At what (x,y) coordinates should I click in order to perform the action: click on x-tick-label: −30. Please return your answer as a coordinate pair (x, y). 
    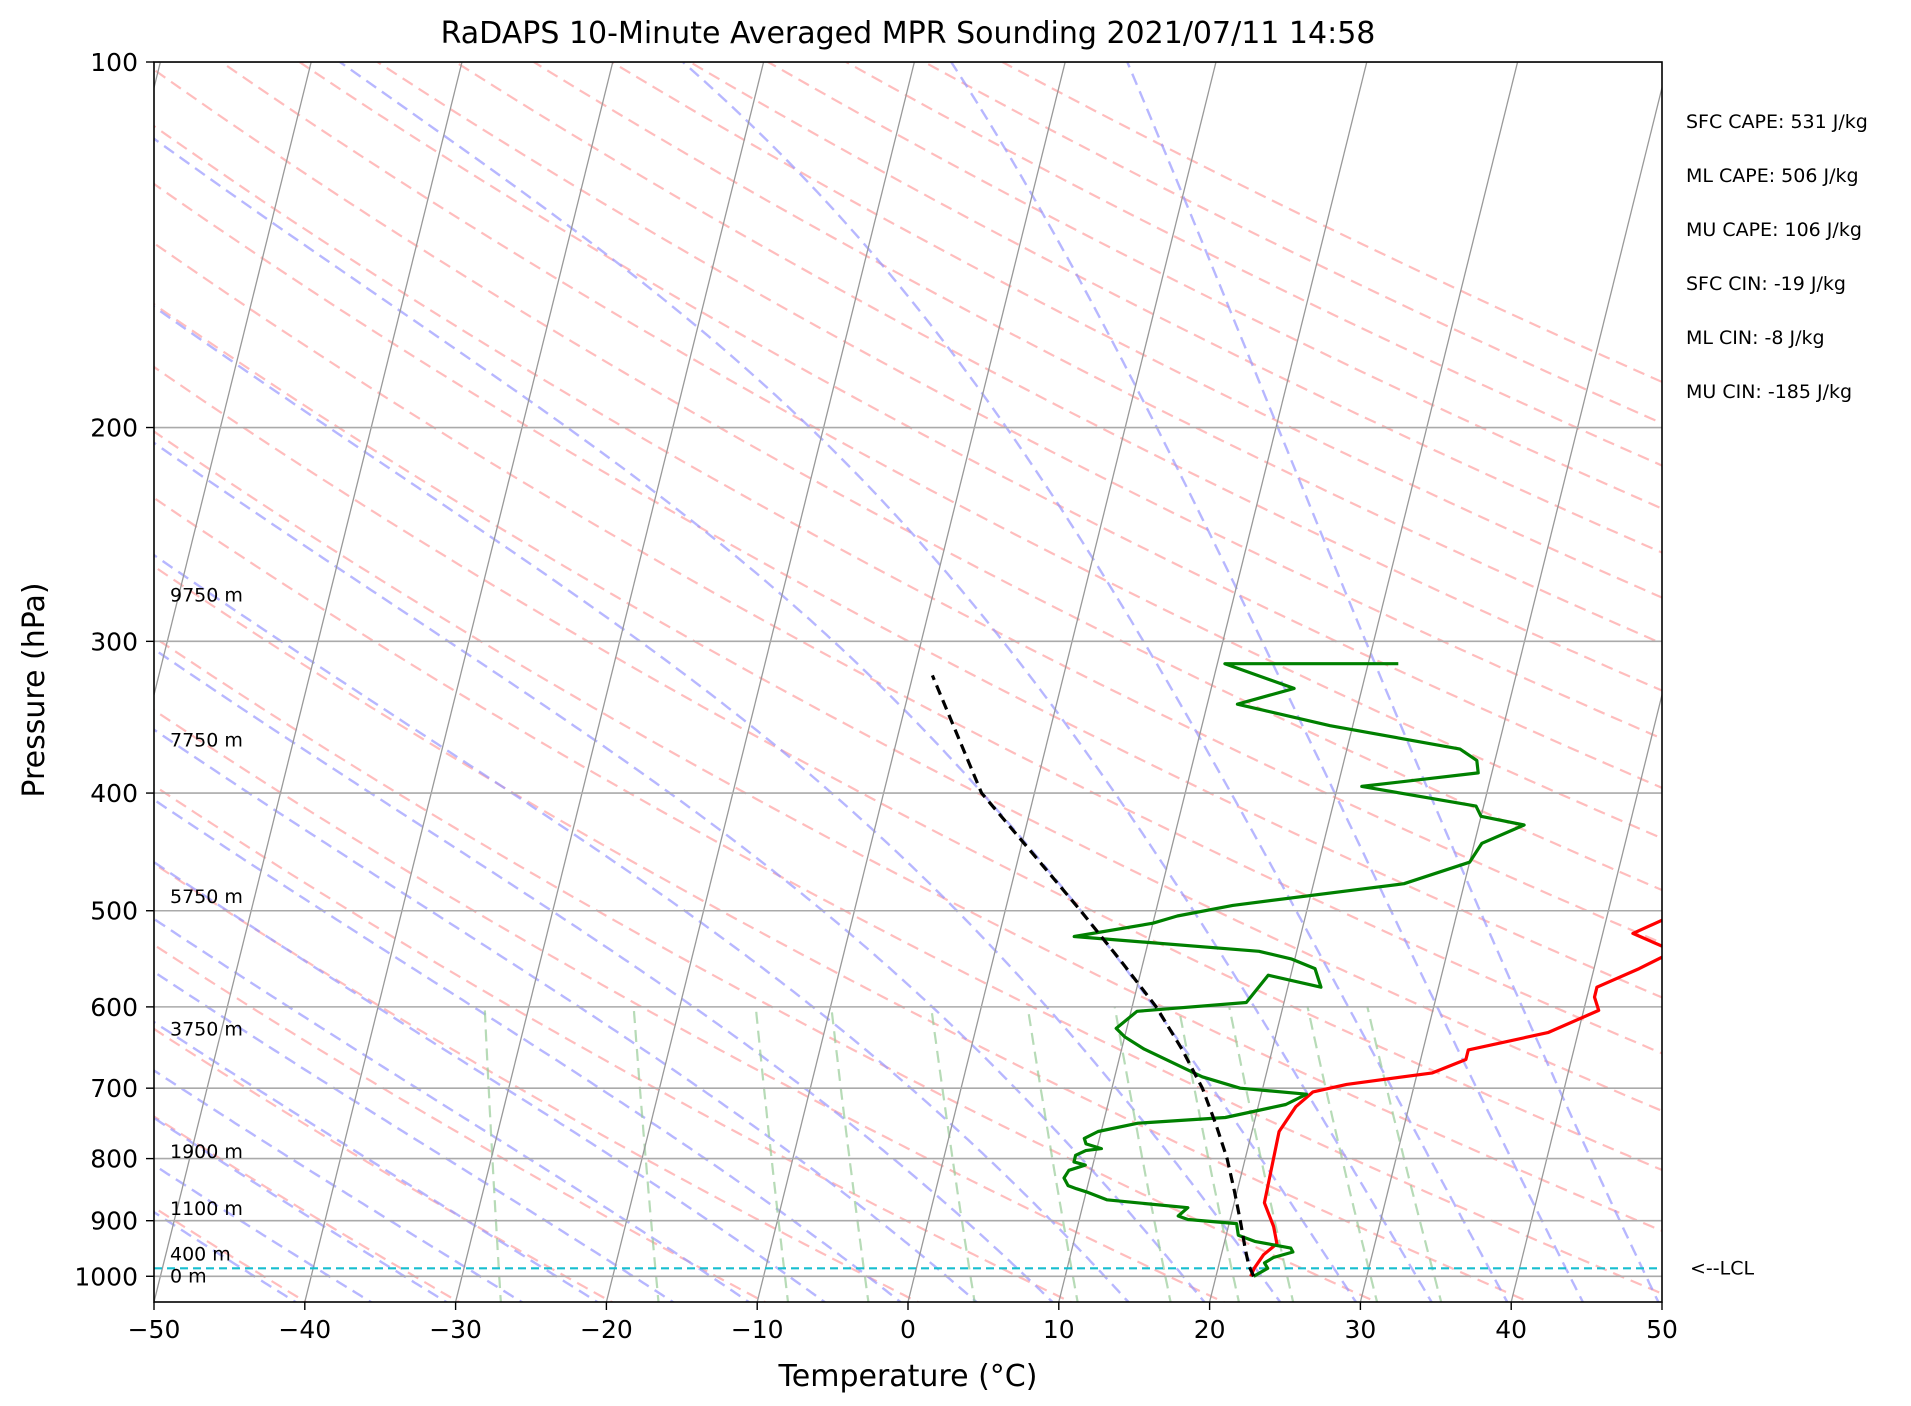
    Looking at the image, I should click on (455, 1329).